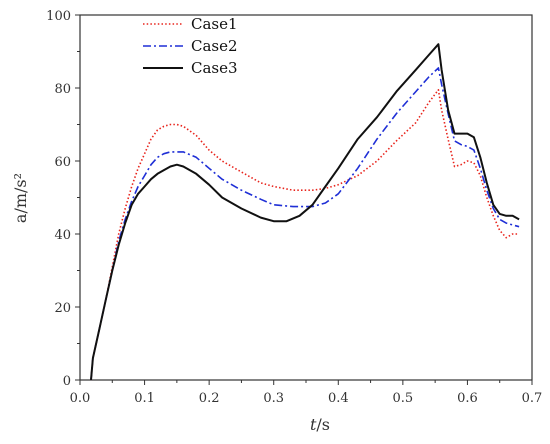 Image resolution: width=550 pixels, height=444 pixels. Describe the element at coordinates (403, 398) in the screenshot. I see `x-tick-label: 0.5` at that location.